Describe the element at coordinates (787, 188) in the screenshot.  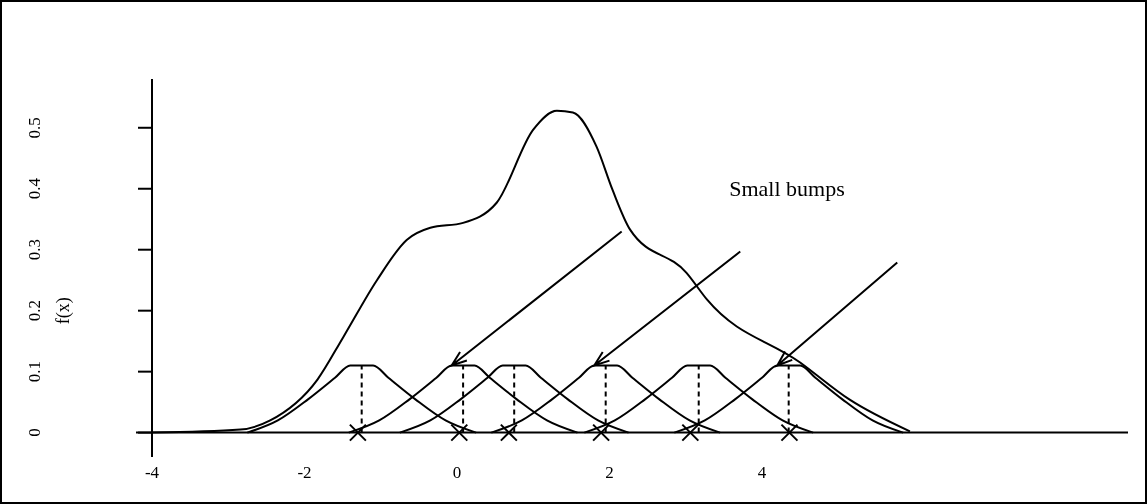
I see `annotation: Small bumps` at that location.